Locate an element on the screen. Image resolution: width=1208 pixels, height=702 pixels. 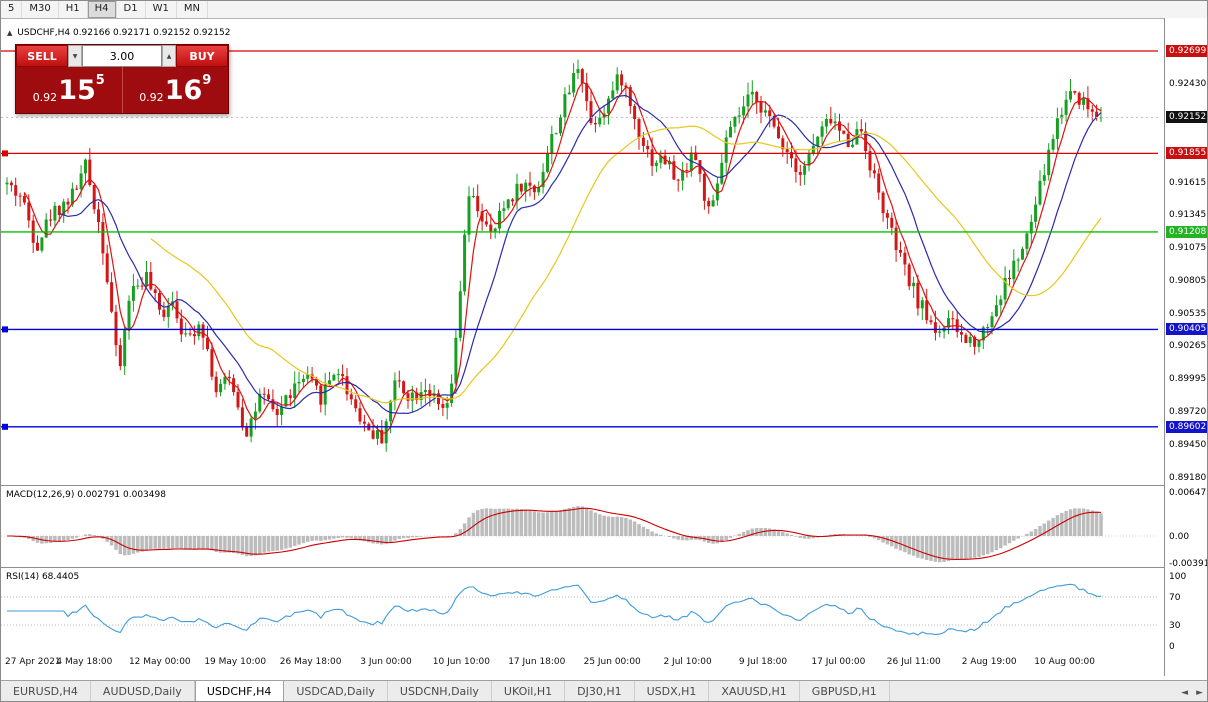
sell-price-pip: 5 is located at coordinates (100, 80).